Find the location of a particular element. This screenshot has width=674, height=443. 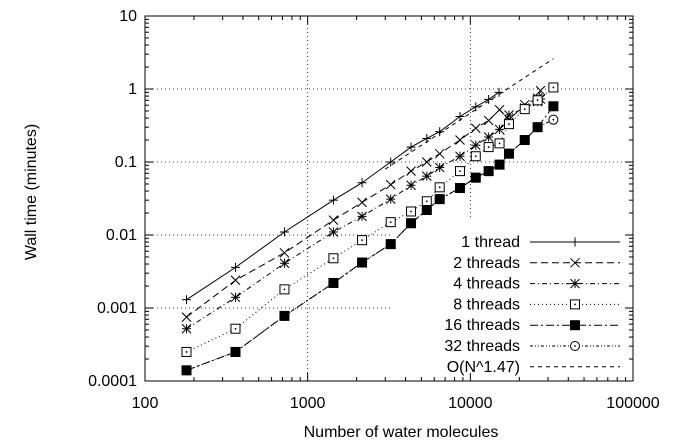

legend-label: 2 threads is located at coordinates (486, 263).